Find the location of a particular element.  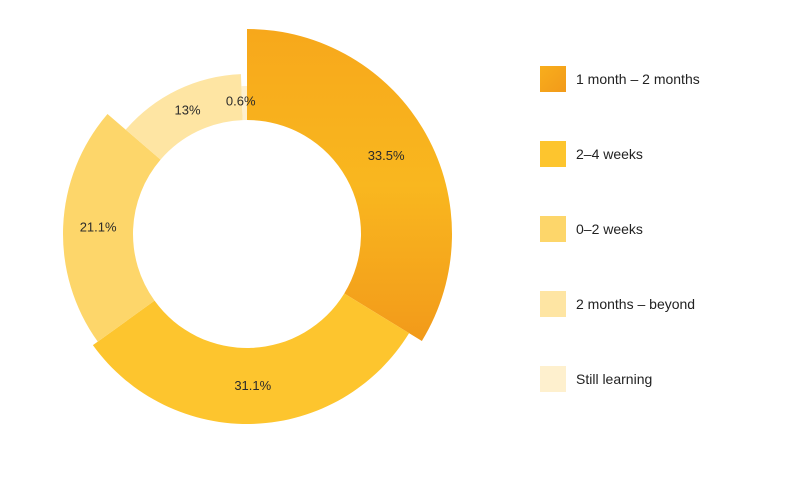

slice-0-2-weeks is located at coordinates (111, 228).